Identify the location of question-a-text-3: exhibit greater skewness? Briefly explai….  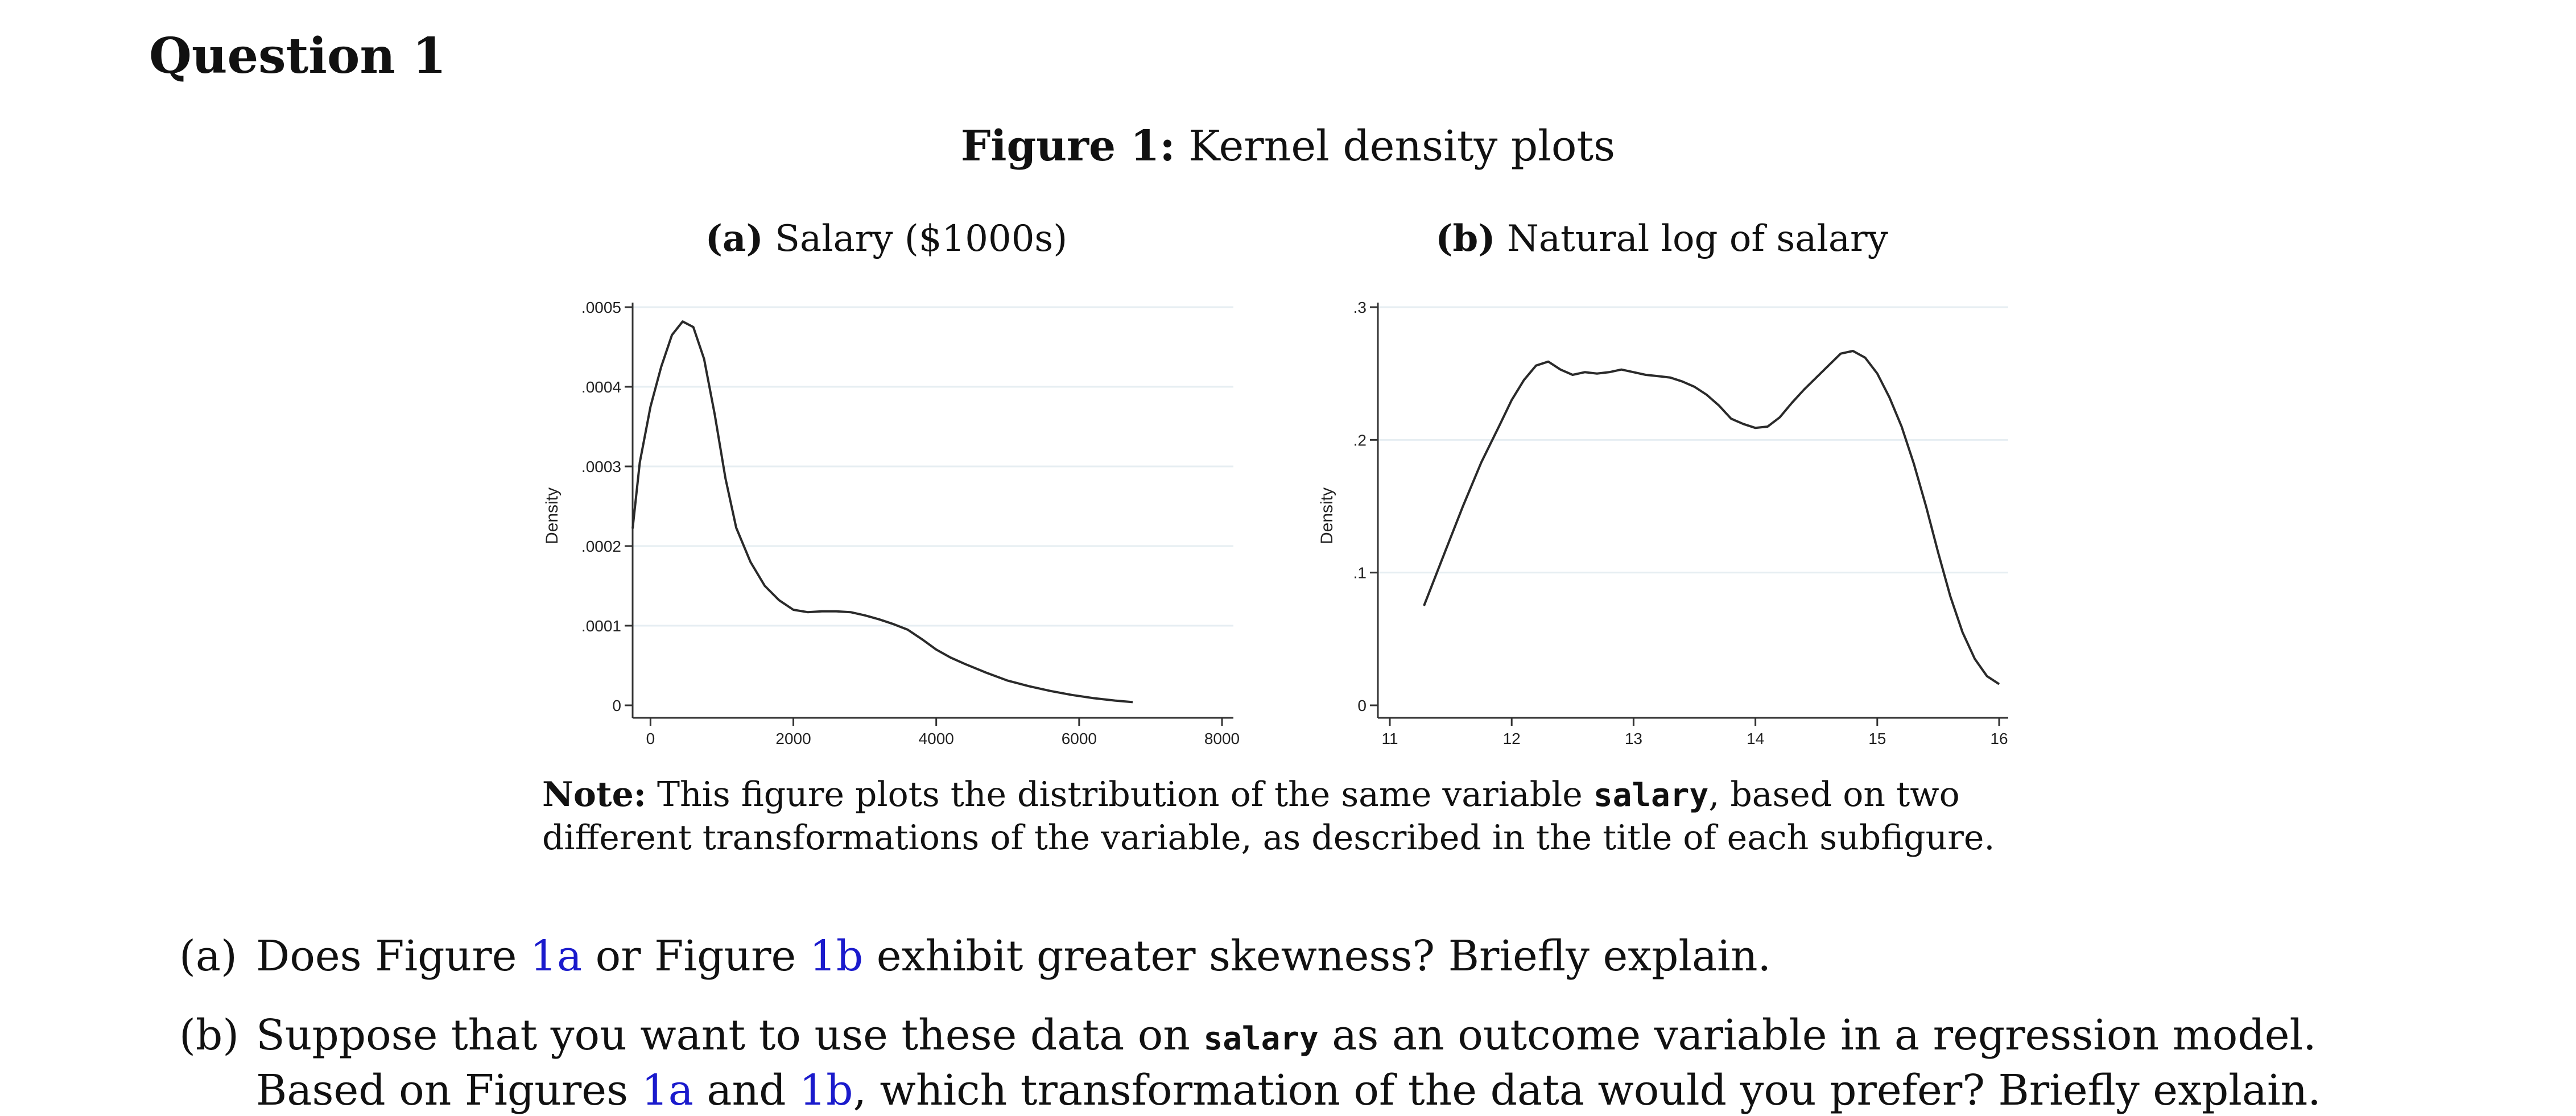
(1317, 956).